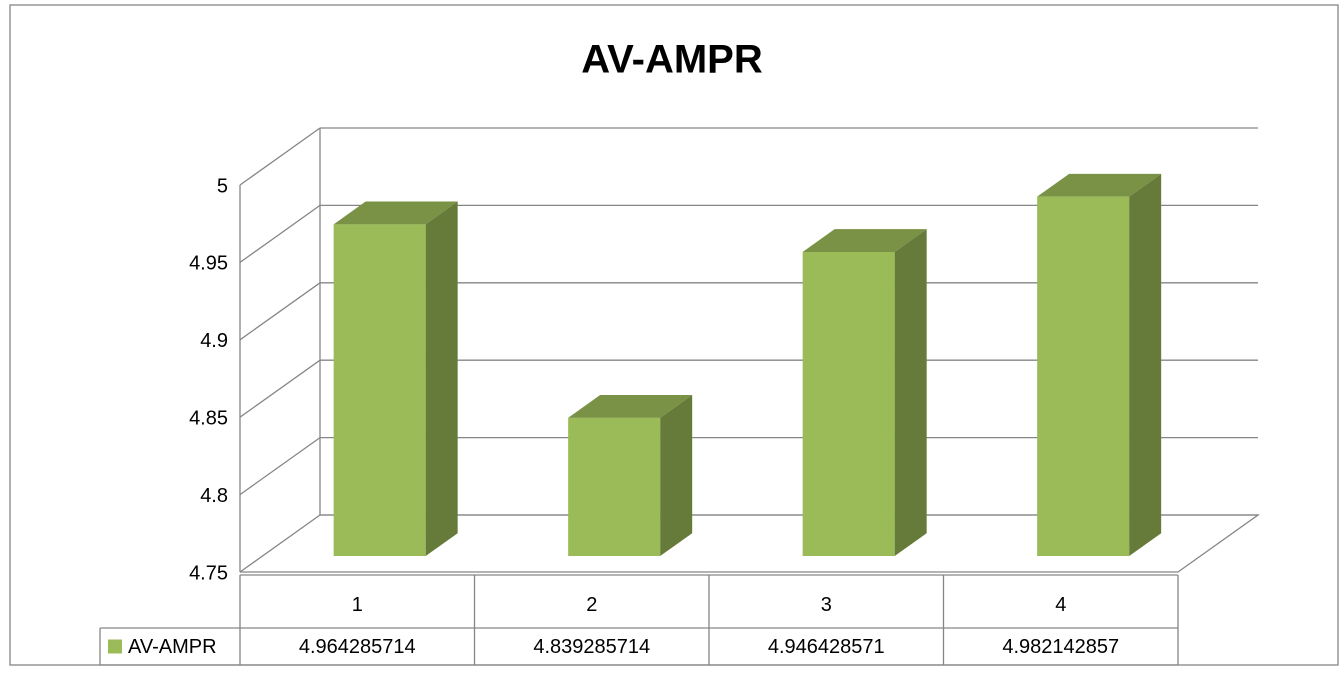 This screenshot has height=675, width=1344. Describe the element at coordinates (214, 496) in the screenshot. I see `y-tick-label: 4.8` at that location.